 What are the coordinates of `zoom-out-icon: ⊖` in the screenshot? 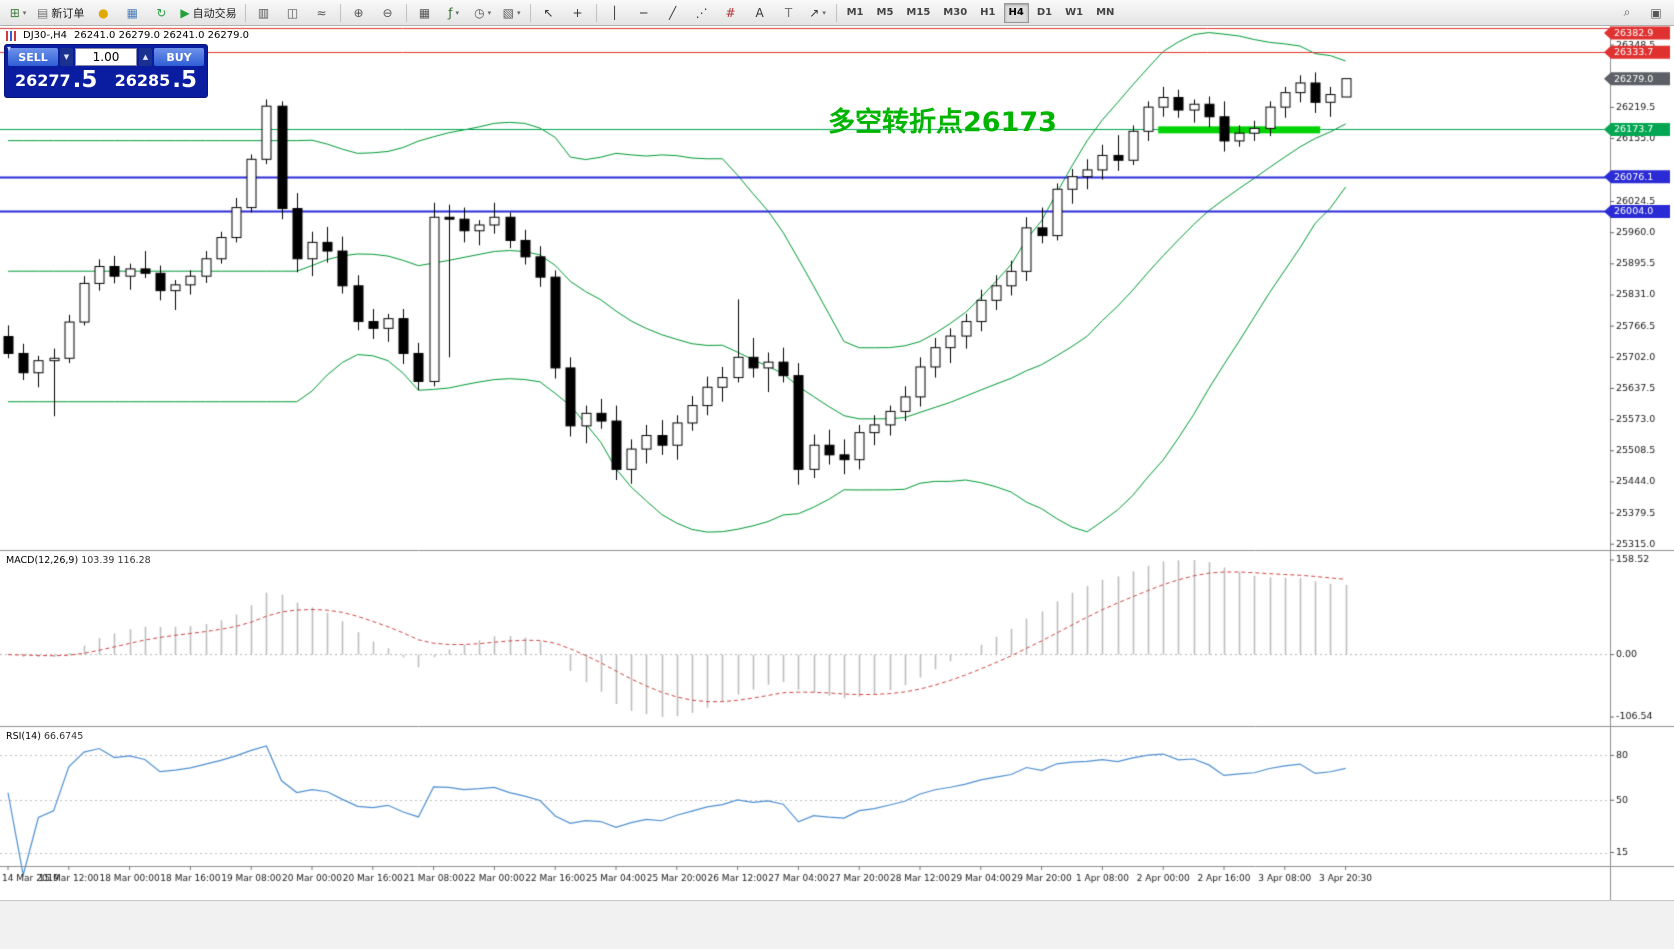 It's located at (387, 12).